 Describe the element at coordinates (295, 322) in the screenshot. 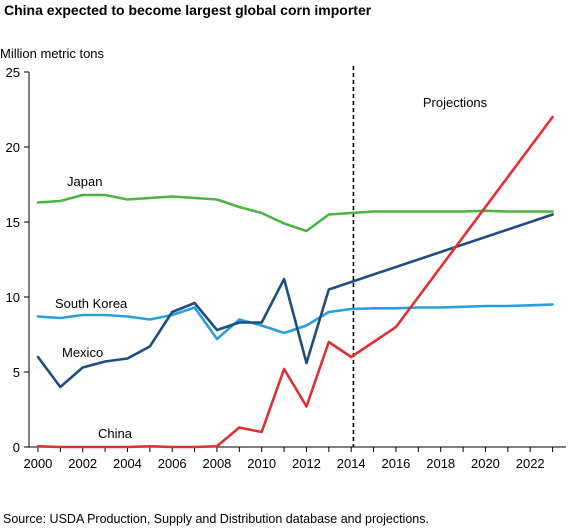

I see `south-korea-line` at that location.